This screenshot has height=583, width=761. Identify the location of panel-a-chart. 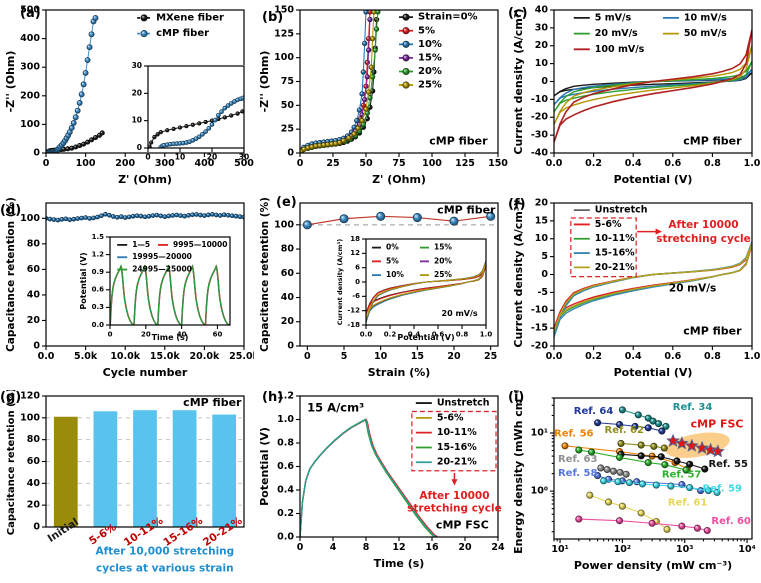
(127, 97).